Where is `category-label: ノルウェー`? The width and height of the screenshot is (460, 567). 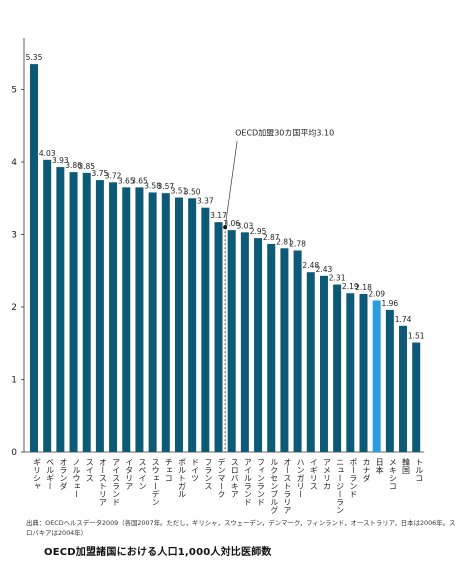
category-label: ノルウェー is located at coordinates (76, 478).